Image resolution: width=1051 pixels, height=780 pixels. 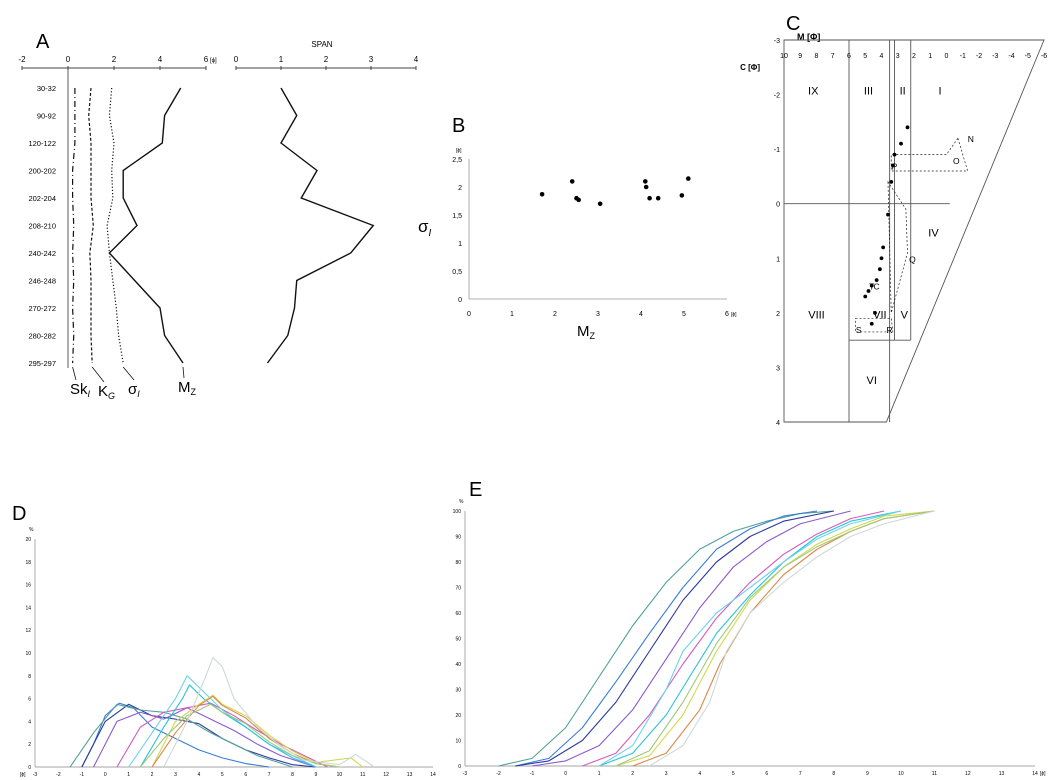 I want to click on series-kg-line, so click(x=91, y=225).